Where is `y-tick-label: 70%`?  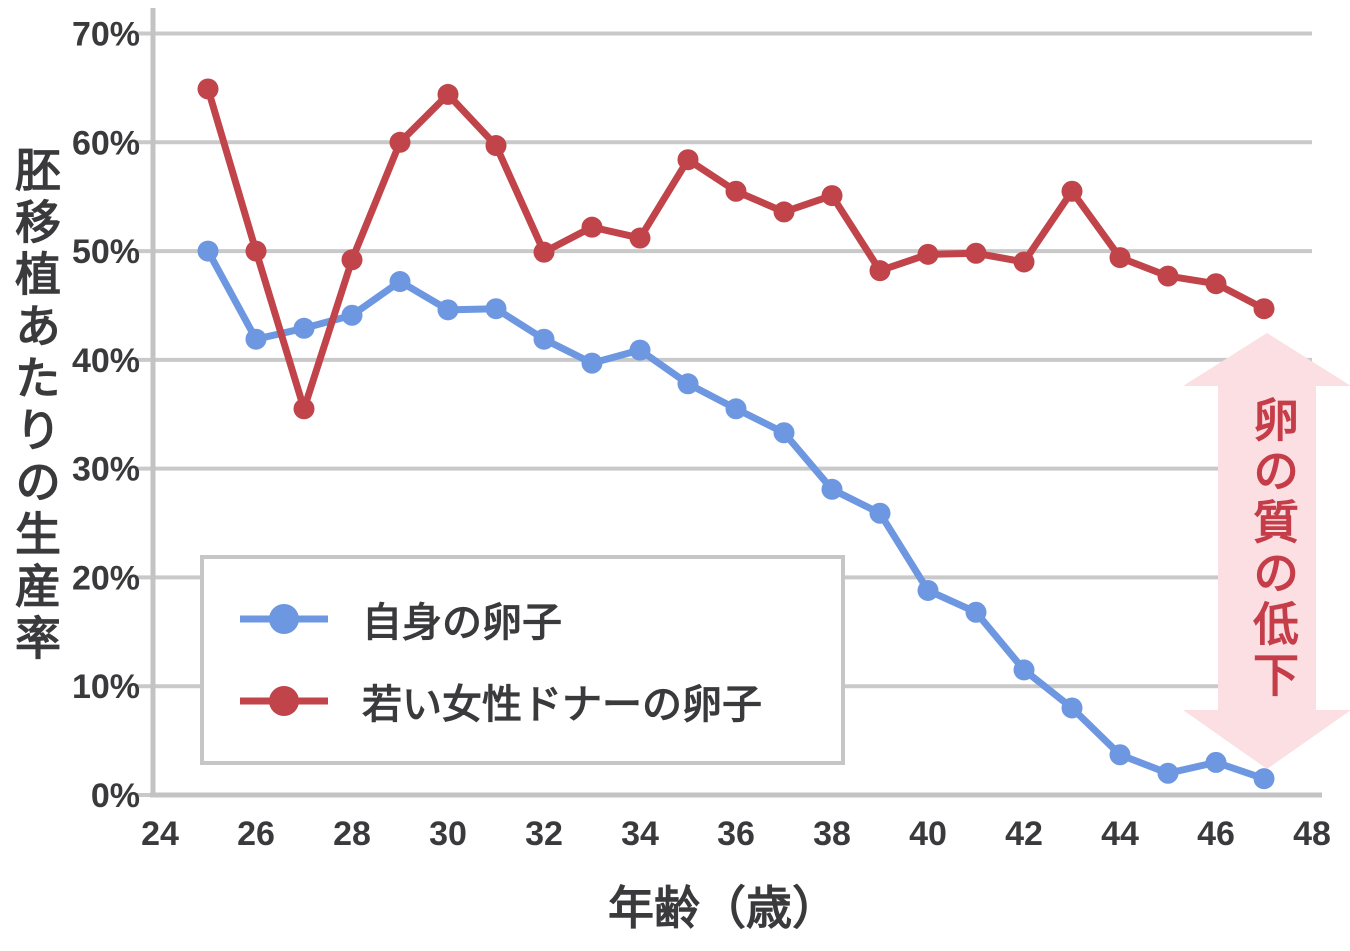
y-tick-label: 70% is located at coordinates (106, 35).